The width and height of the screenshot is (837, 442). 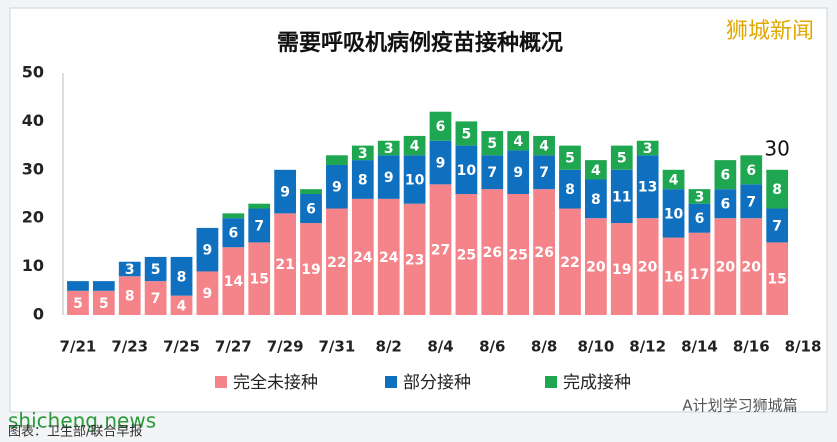 I want to click on data-label: 13, so click(x=647, y=188).